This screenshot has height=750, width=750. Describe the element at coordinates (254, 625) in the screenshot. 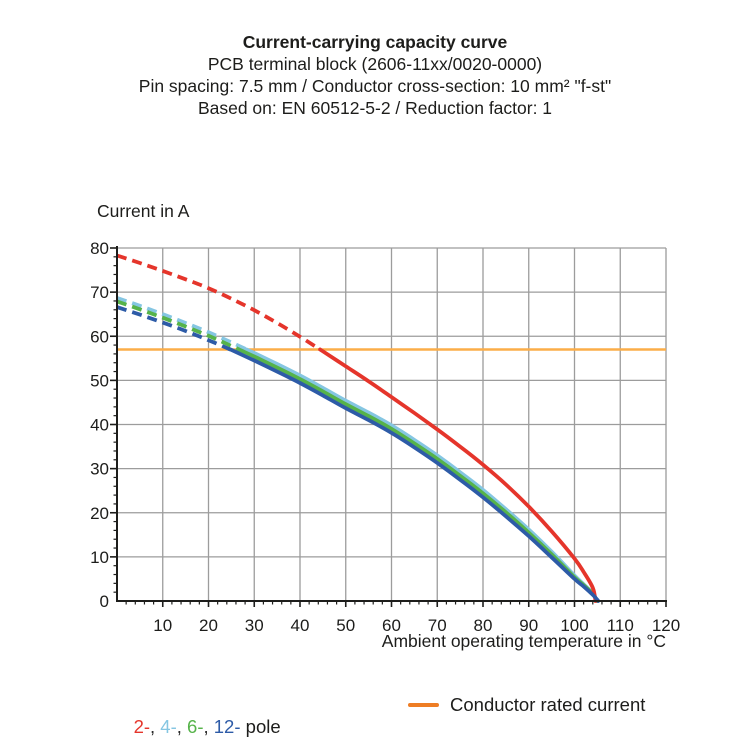

I see `x-tick-label: 30` at that location.